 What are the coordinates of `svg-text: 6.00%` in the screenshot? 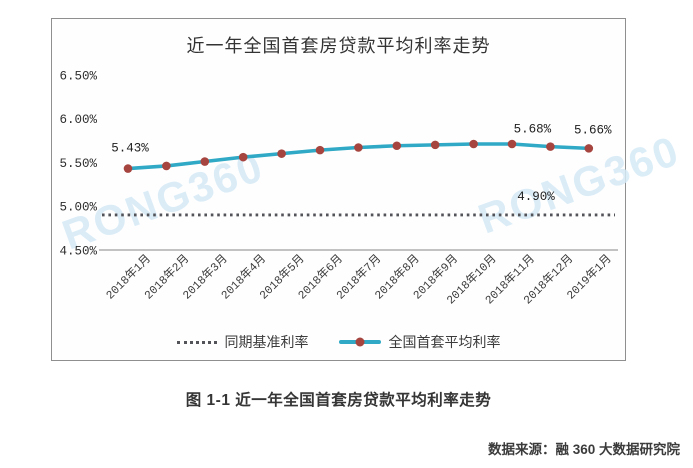 It's located at (78, 120).